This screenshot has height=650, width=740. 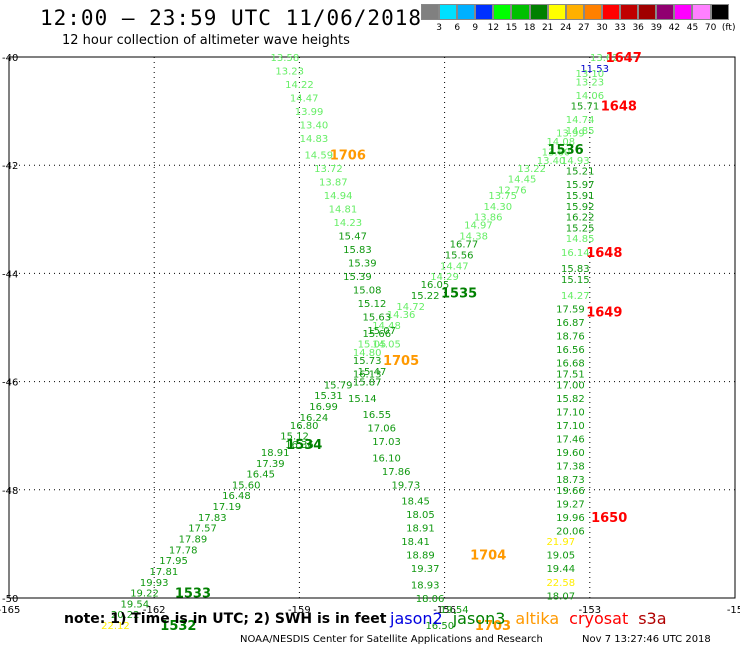 What do you see at coordinates (299, 85) in the screenshot?
I see `wave-height-point: 14.22` at bounding box center [299, 85].